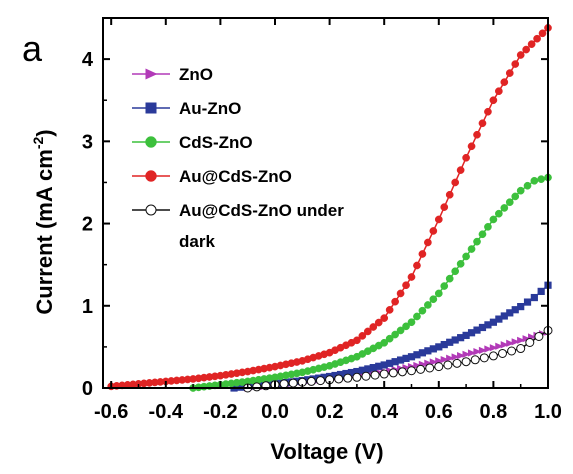  I want to click on y-tick-label: 2, so click(87, 225).